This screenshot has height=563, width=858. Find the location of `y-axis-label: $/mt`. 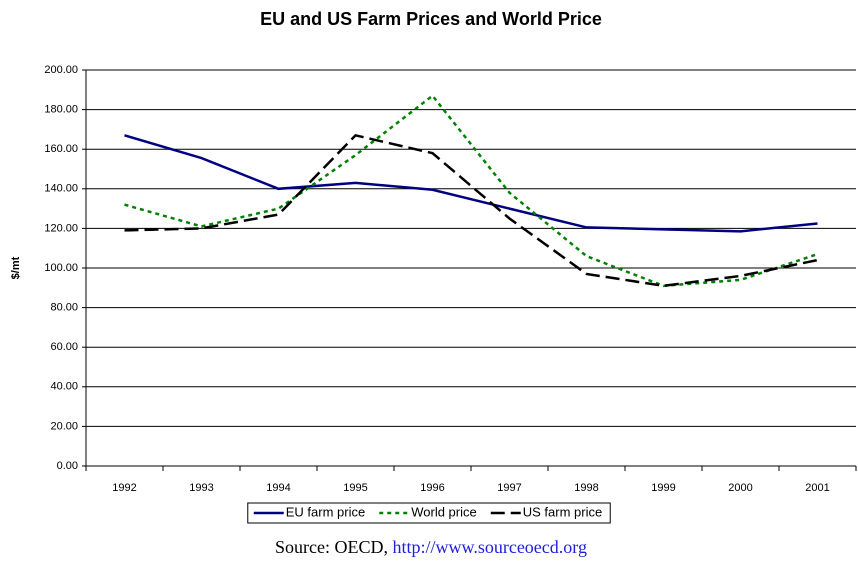

y-axis-label: $/mt is located at coordinates (16, 267).